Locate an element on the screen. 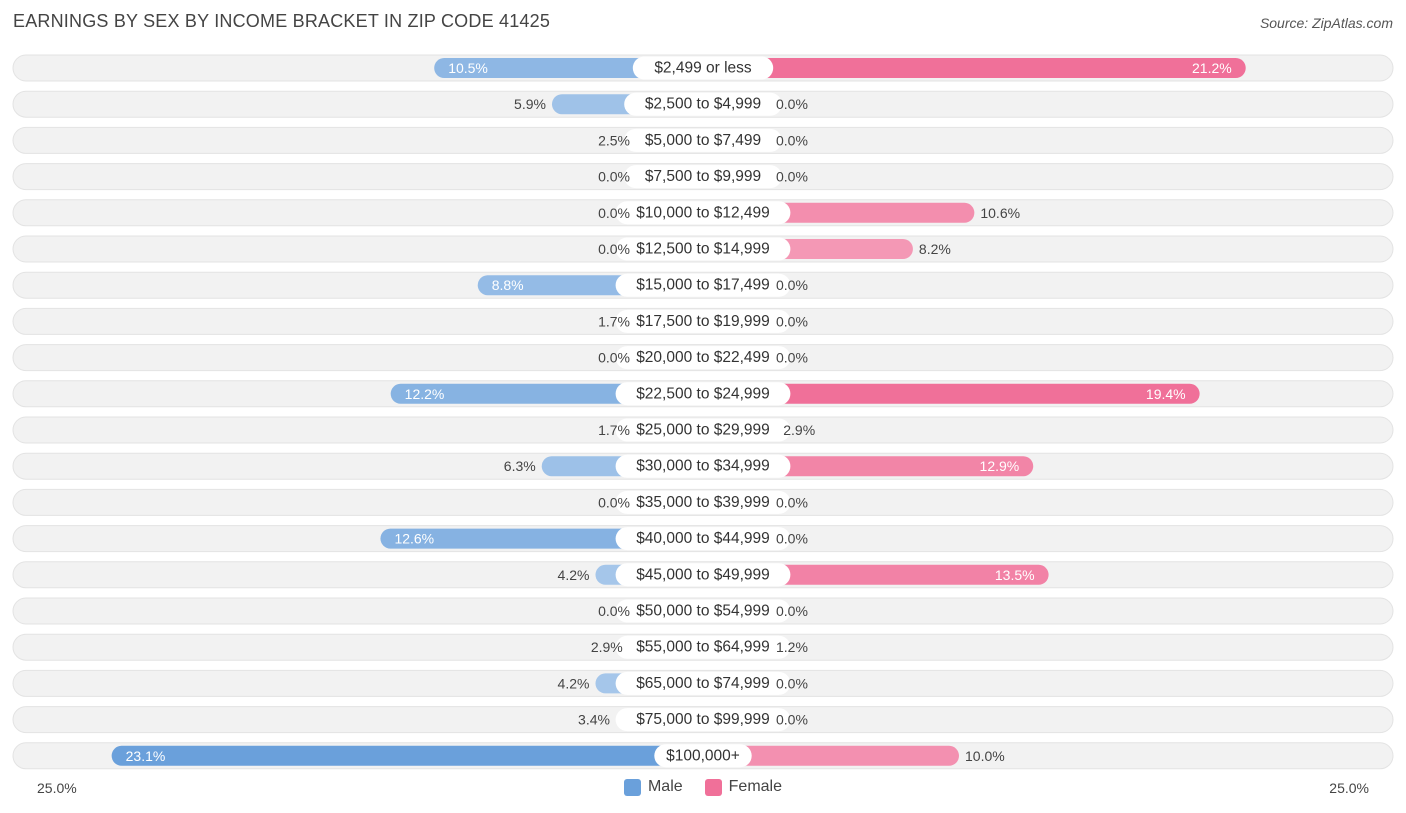 The image size is (1406, 813). category-label: $17,500 to $19,999 is located at coordinates (703, 321).